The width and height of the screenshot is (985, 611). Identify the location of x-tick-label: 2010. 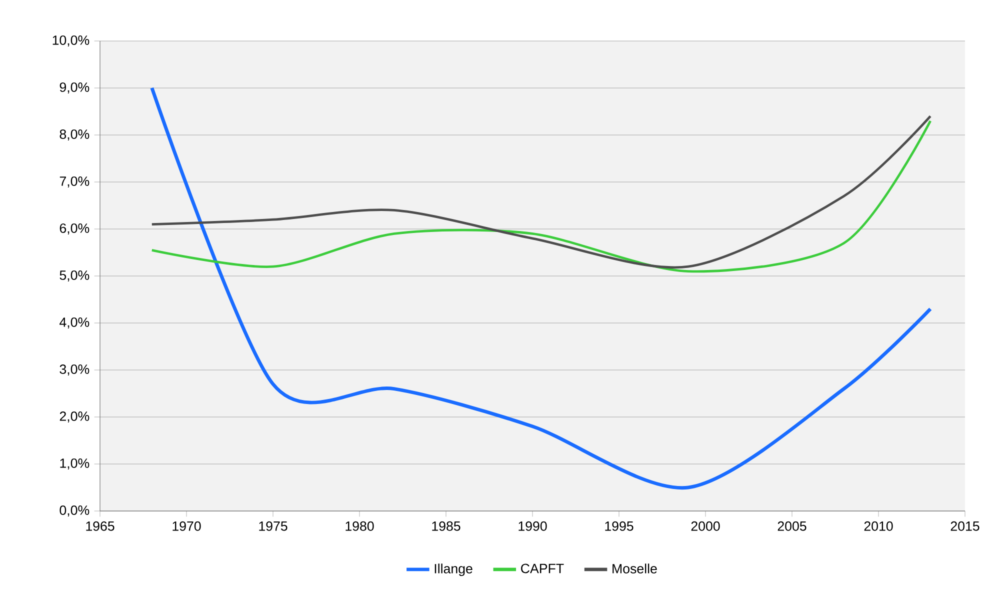
(878, 526).